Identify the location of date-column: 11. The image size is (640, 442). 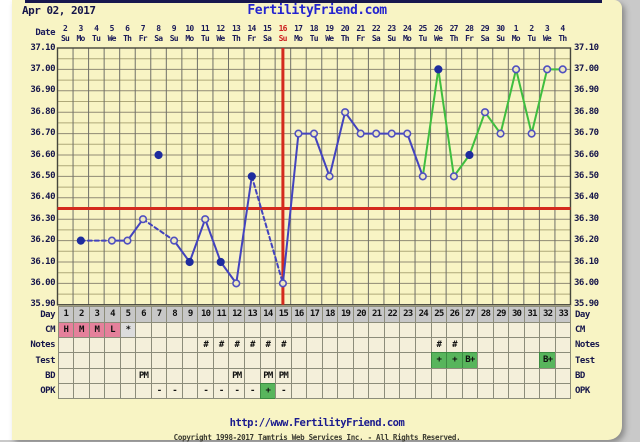
(205, 28).